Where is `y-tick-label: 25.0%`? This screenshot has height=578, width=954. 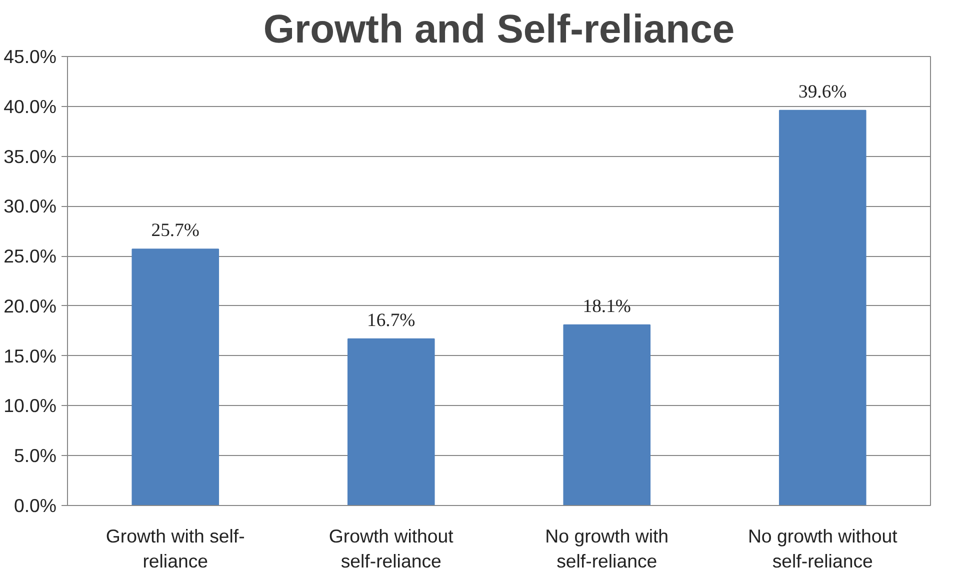 y-tick-label: 25.0% is located at coordinates (30, 256).